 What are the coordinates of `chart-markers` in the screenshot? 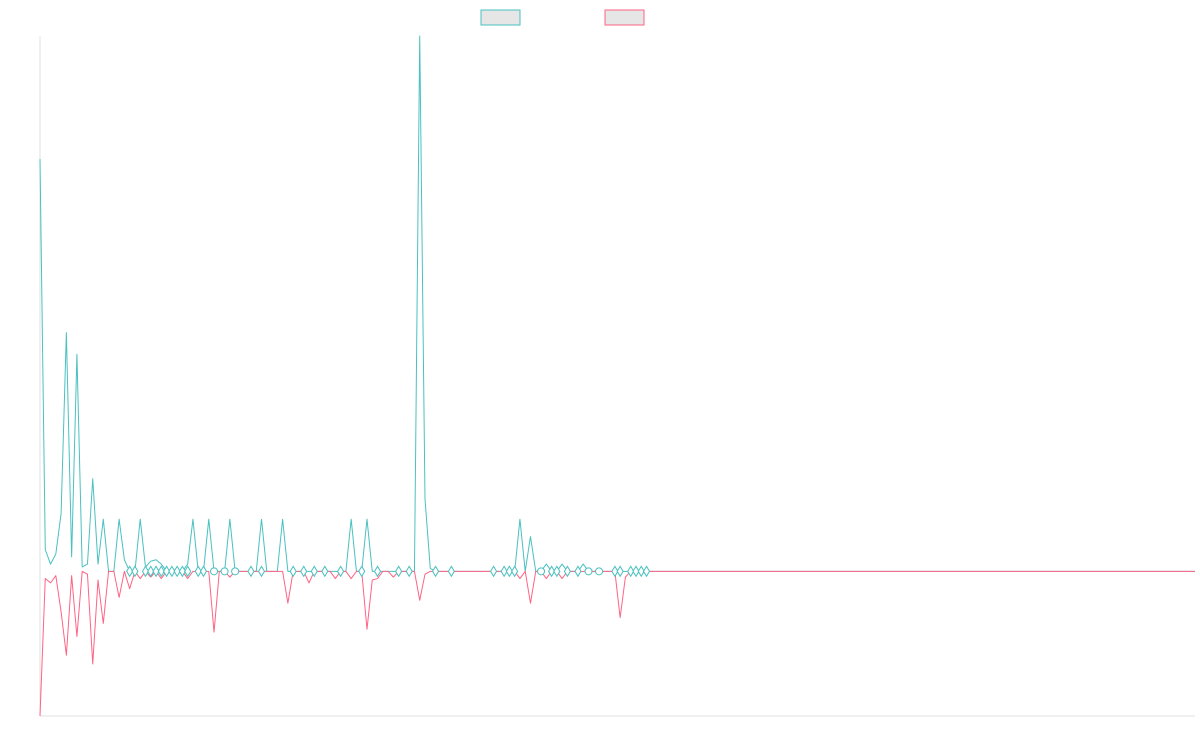 It's located at (388, 571).